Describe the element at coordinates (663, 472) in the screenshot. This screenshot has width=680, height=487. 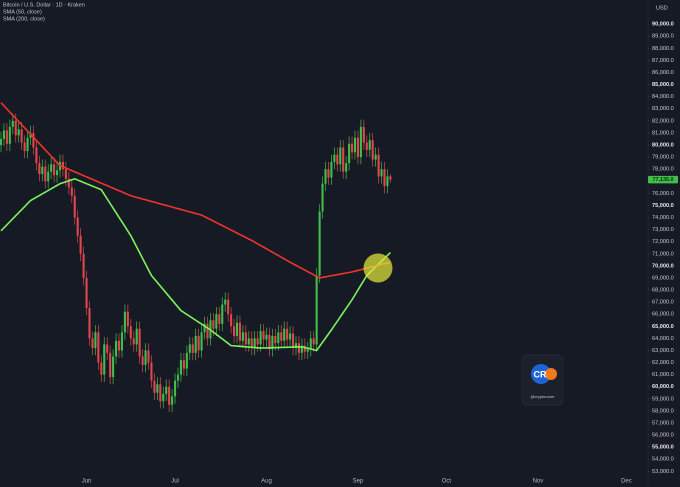
I see `y-tick-label: 53,000.0` at that location.